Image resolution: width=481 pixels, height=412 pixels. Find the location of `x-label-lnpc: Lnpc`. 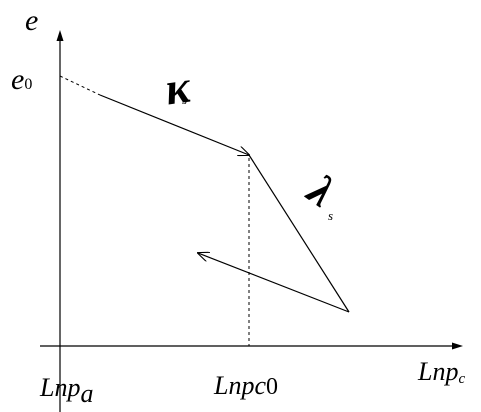

x-label-lnpc: Lnpc is located at coordinates (441, 372).